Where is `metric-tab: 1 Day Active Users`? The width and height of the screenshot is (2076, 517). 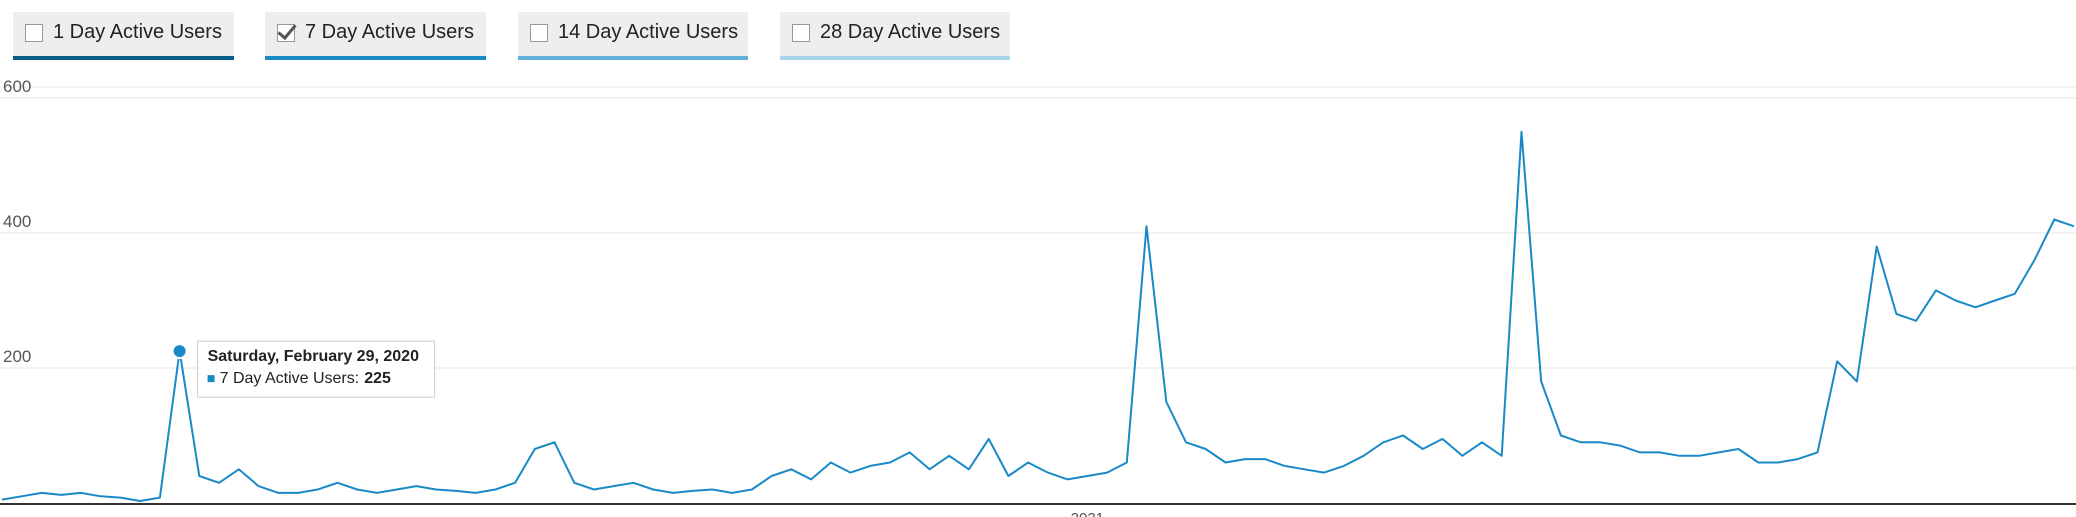 metric-tab: 1 Day Active Users is located at coordinates (123, 36).